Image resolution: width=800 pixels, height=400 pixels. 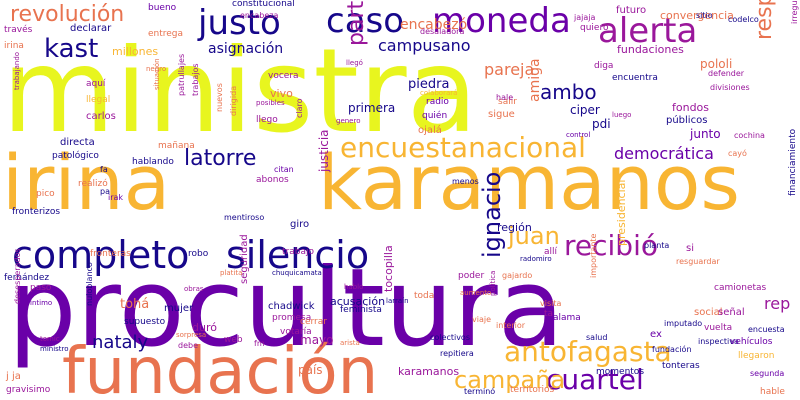 I want to click on cloud-word: promesa, so click(x=292, y=318).